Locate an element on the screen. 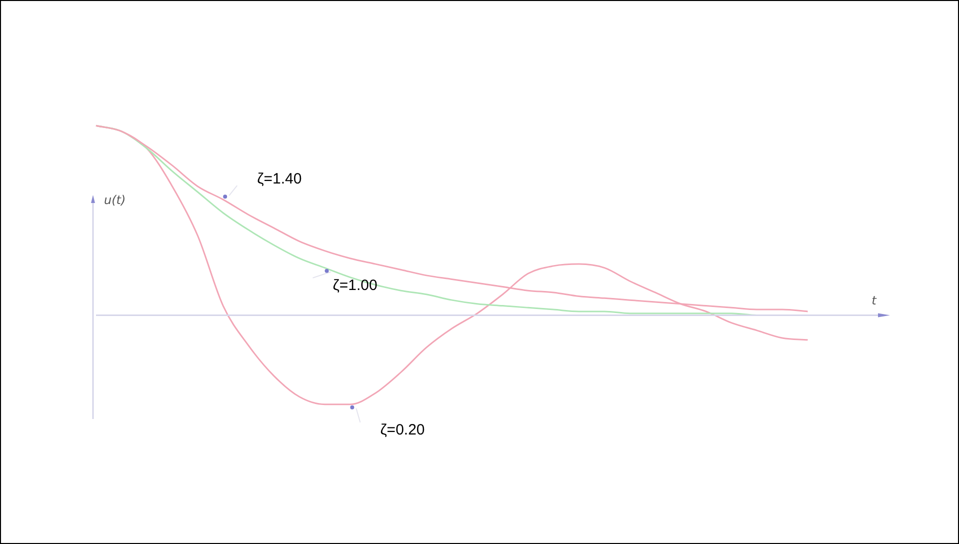 The image size is (959, 544). series-label: ζ=1.40 is located at coordinates (279, 179).